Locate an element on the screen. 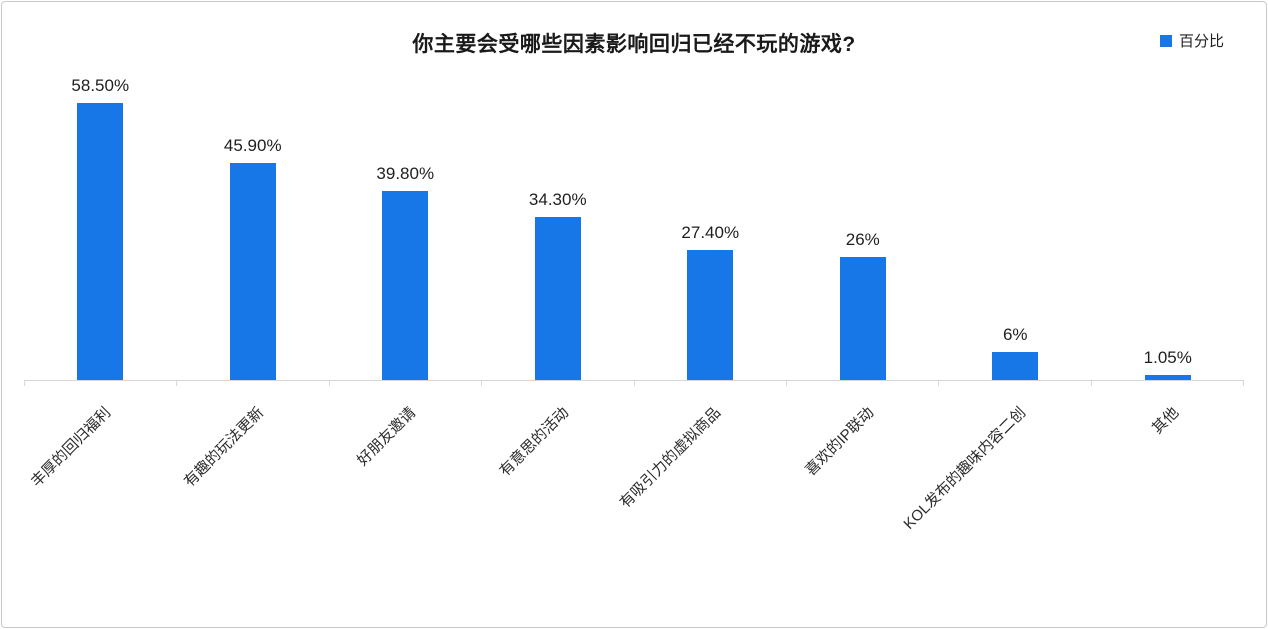 This screenshot has height=629, width=1268. category-label: 有意思的活动 is located at coordinates (534, 442).